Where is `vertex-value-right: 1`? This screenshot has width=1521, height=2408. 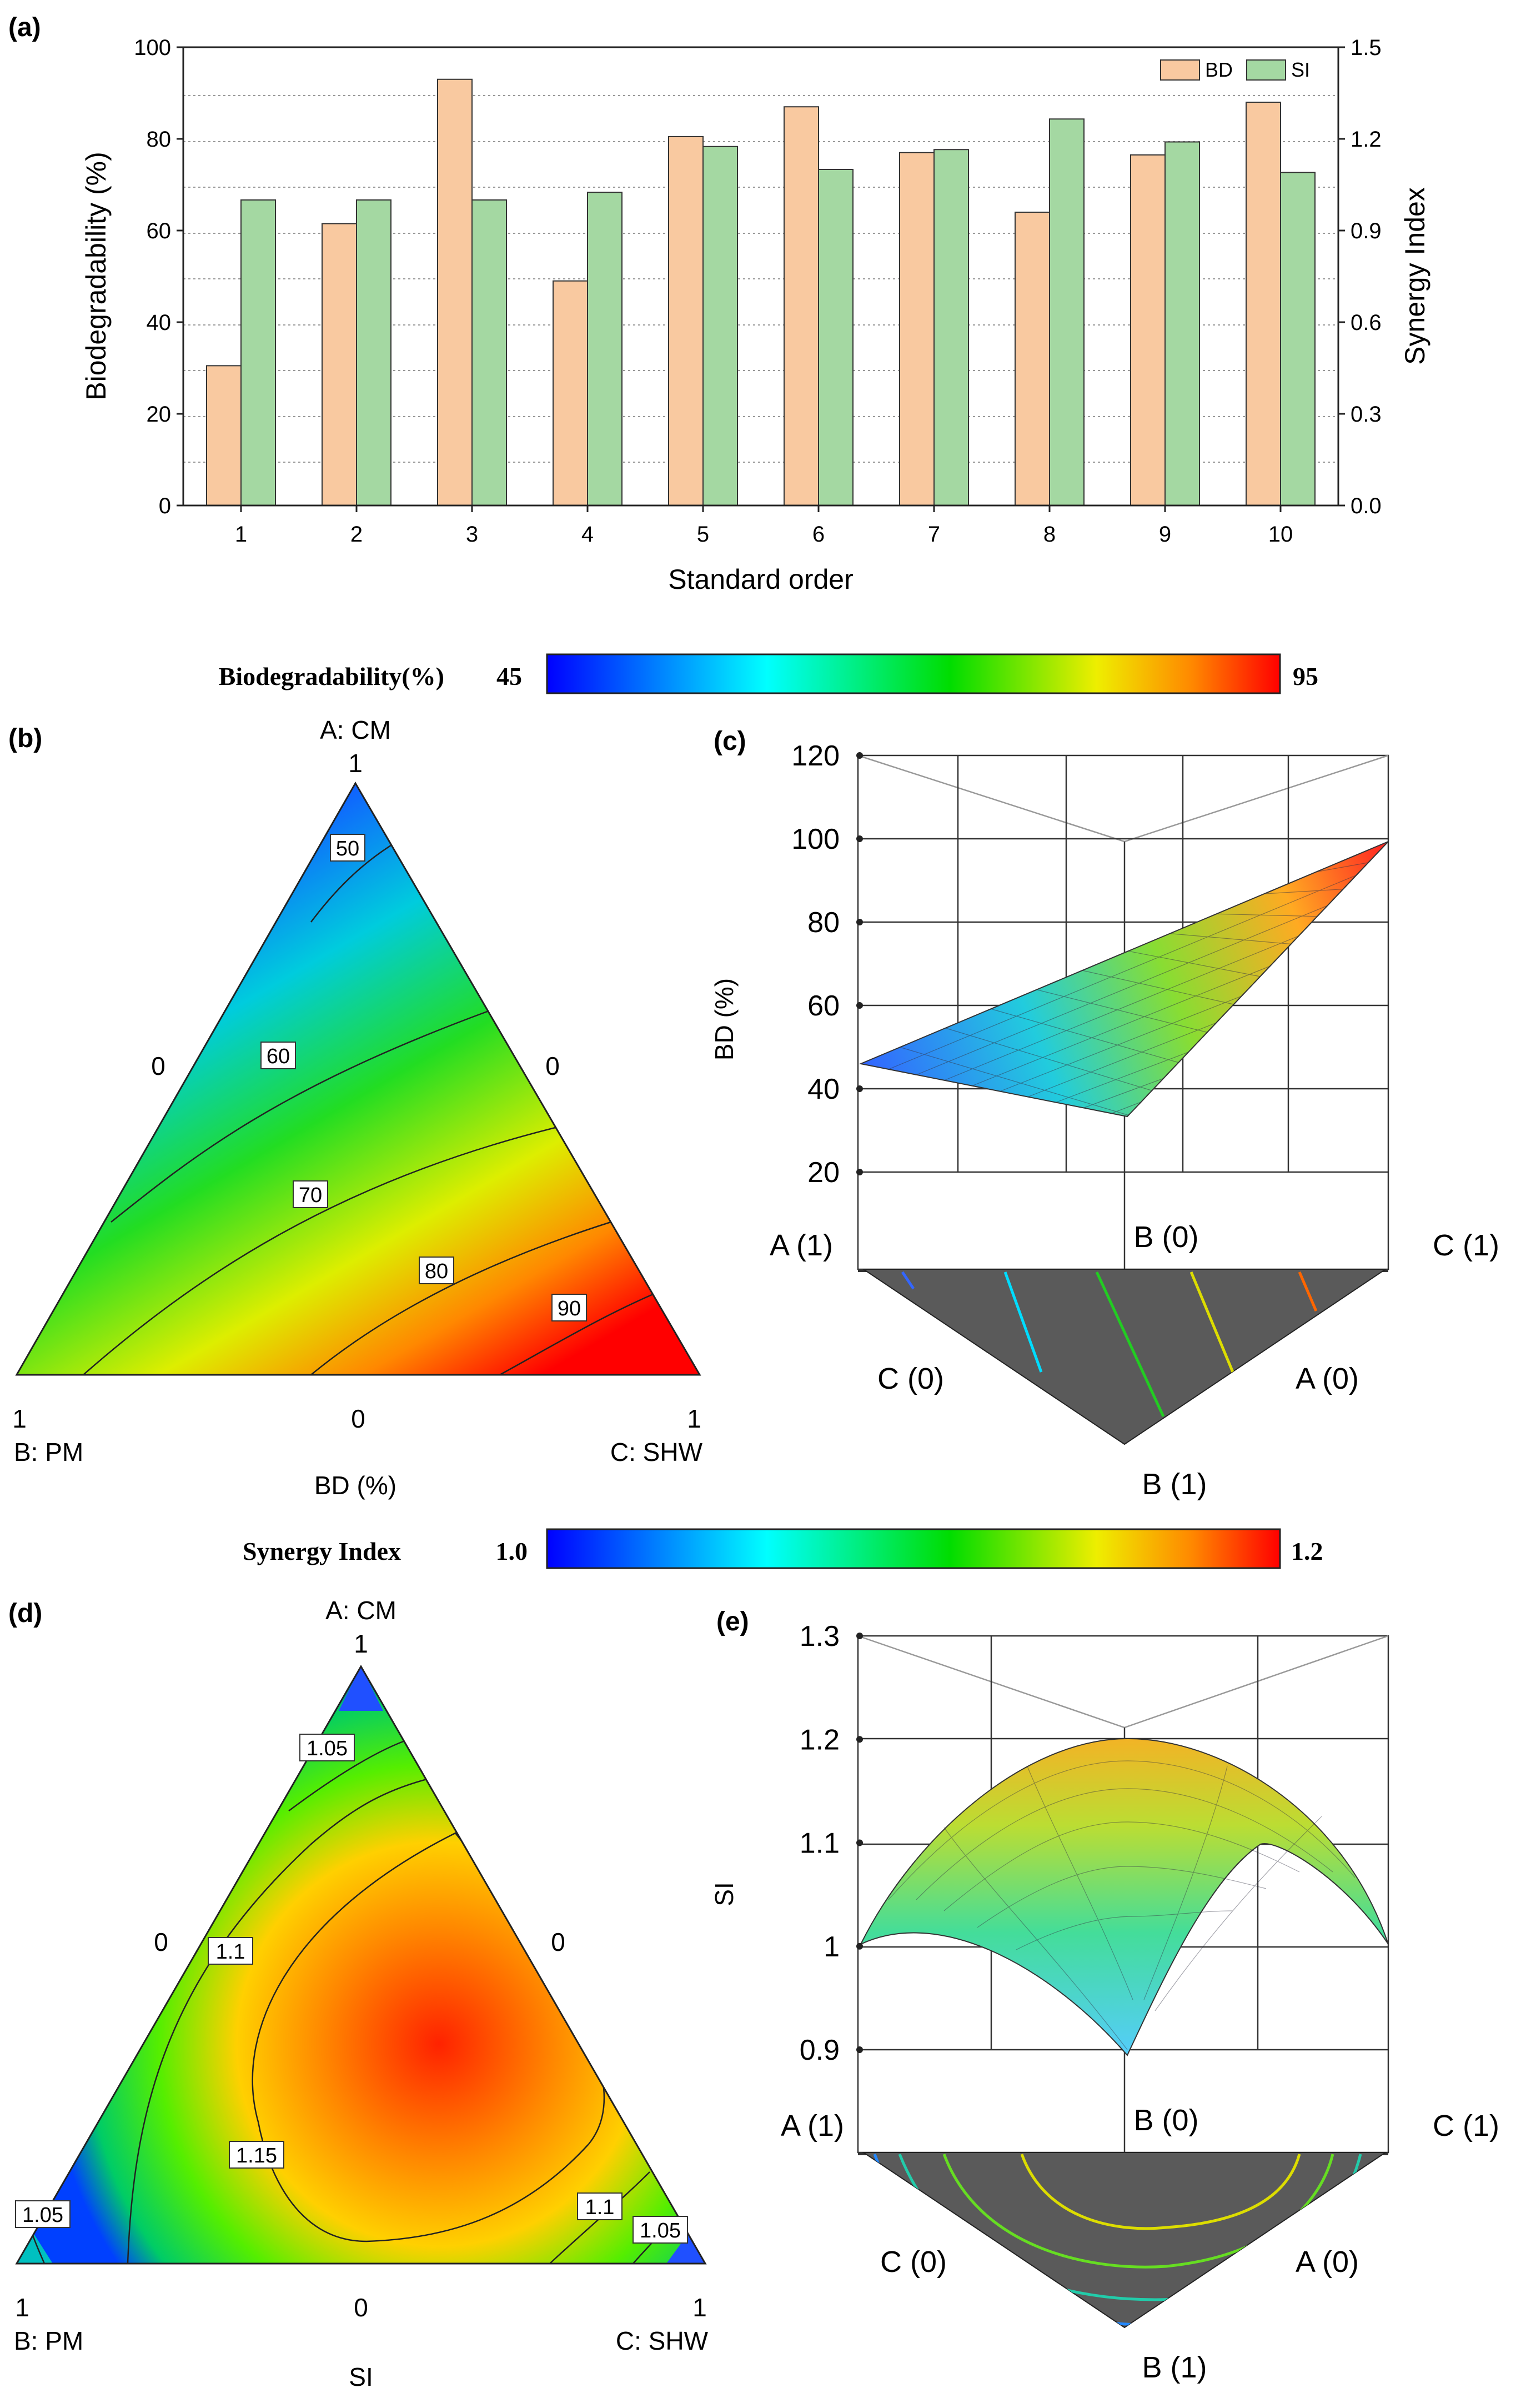 vertex-value-right: 1 is located at coordinates (700, 2307).